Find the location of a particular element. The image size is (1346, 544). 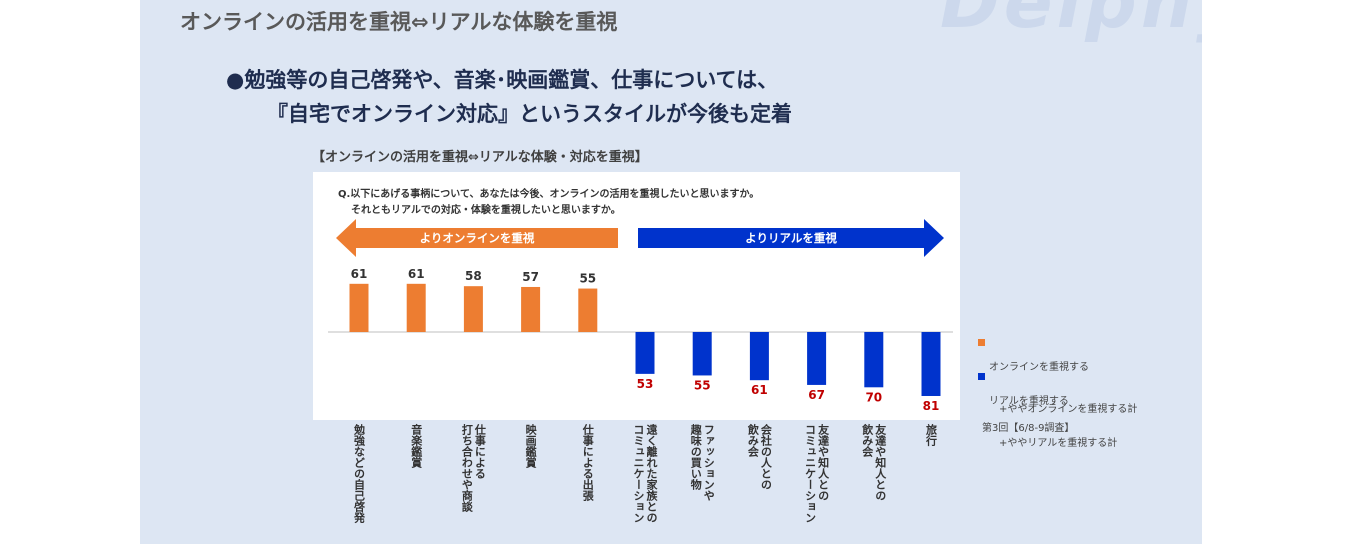

category-label-1: 音楽鑑賞 is located at coordinates (416, 446).